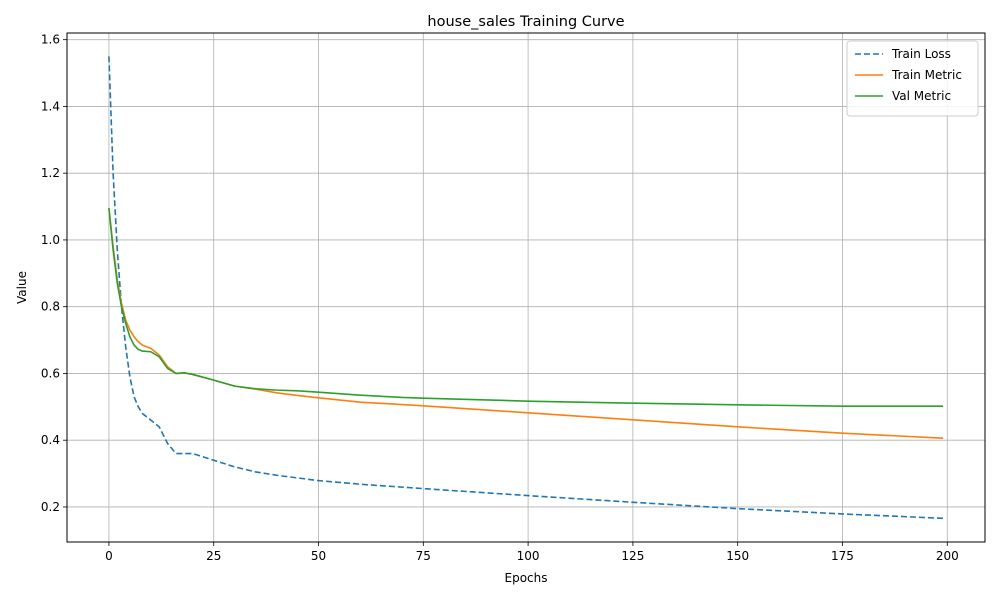 The height and width of the screenshot is (600, 1000). Describe the element at coordinates (525, 22) in the screenshot. I see `chart-title: house_sales Training Curve` at that location.